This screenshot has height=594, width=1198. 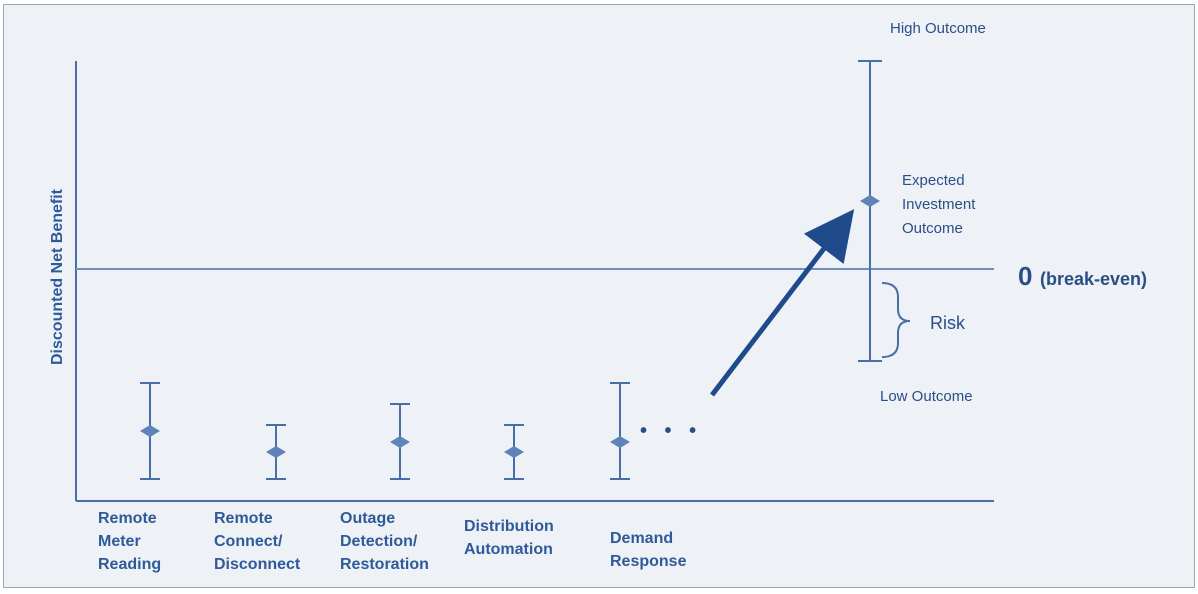 What do you see at coordinates (782, 303) in the screenshot?
I see `investment-arrow` at bounding box center [782, 303].